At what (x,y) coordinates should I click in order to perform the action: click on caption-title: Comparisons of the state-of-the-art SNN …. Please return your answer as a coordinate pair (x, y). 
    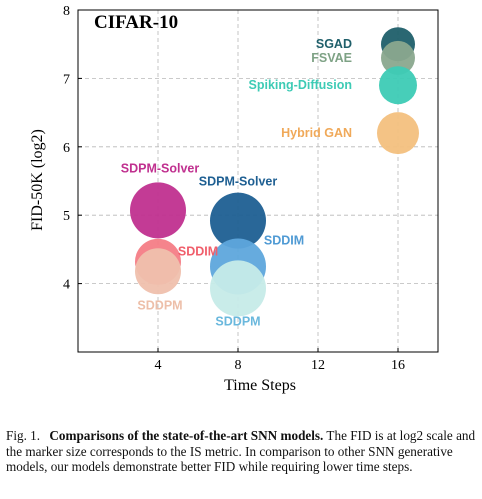
    Looking at the image, I should click on (186, 435).